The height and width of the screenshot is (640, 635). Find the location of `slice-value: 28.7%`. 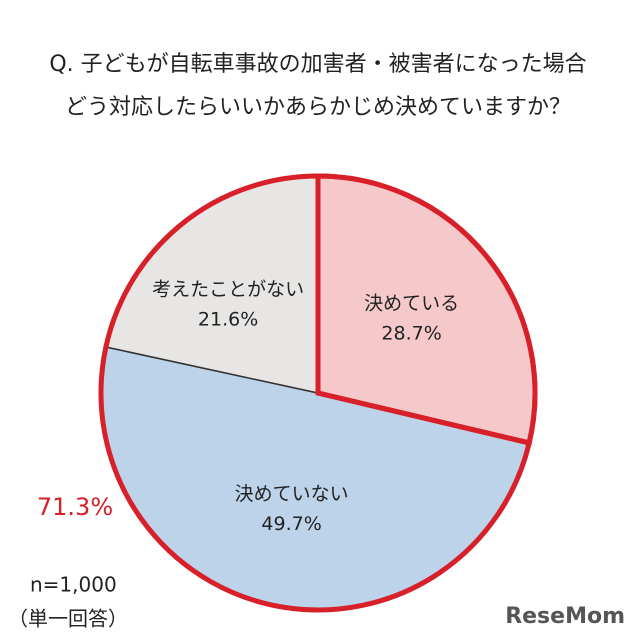

slice-value: 28.7% is located at coordinates (411, 333).